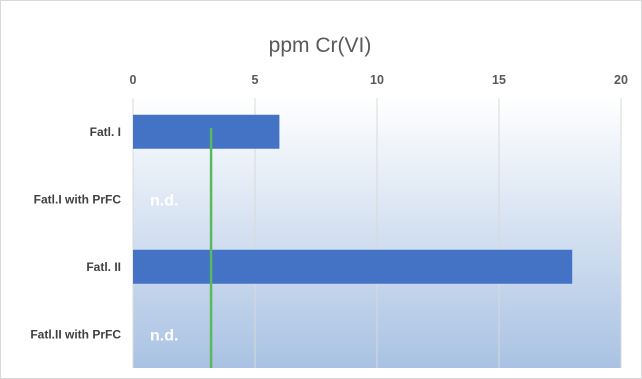 The image size is (642, 379). What do you see at coordinates (255, 80) in the screenshot?
I see `x-tick-label: 5` at bounding box center [255, 80].